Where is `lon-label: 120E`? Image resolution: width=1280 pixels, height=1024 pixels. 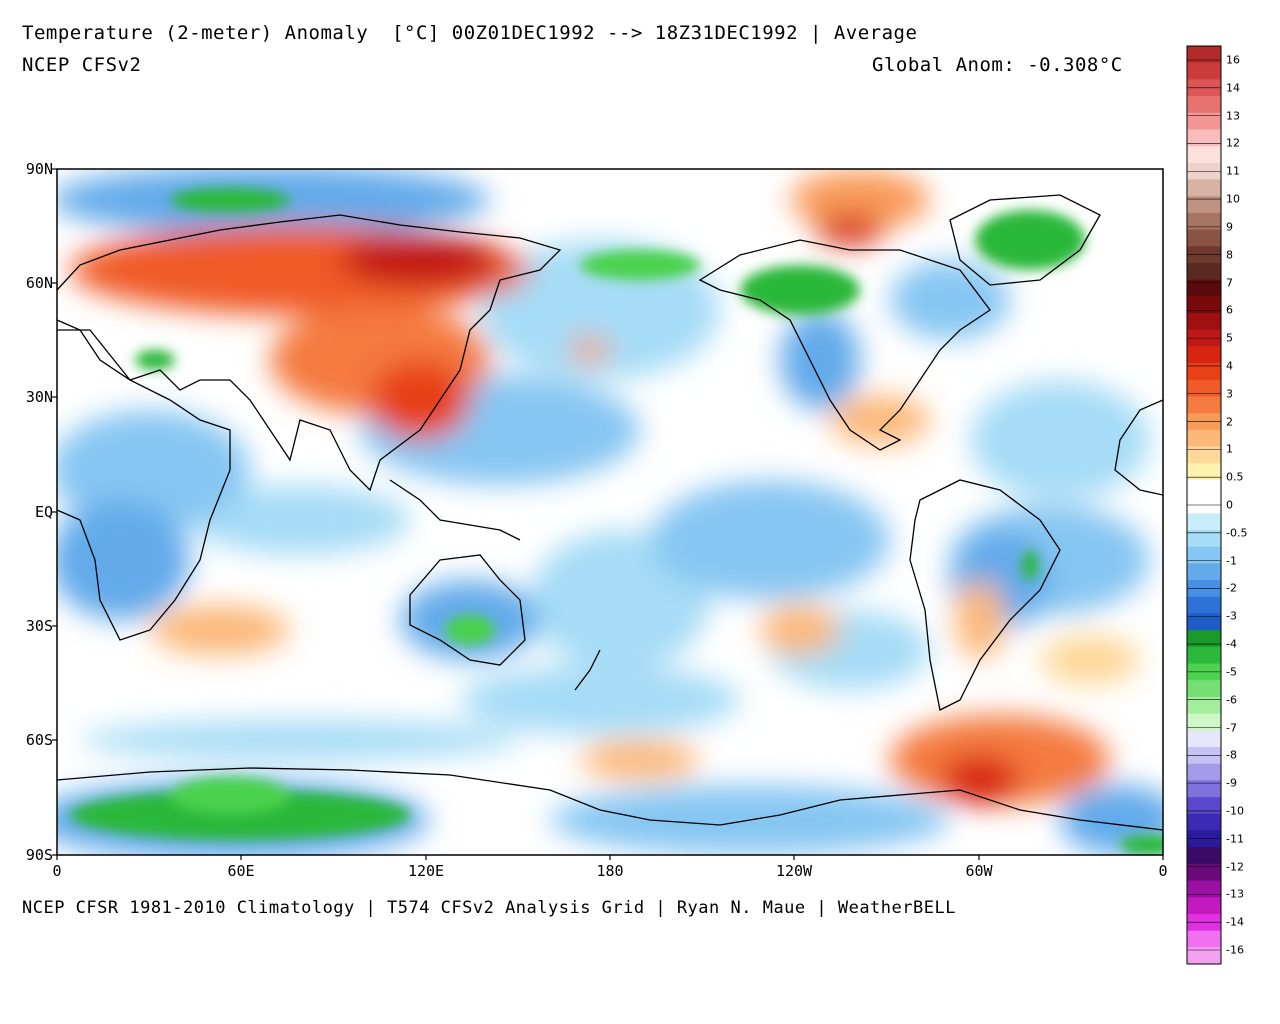 lon-label: 120E is located at coordinates (426, 871).